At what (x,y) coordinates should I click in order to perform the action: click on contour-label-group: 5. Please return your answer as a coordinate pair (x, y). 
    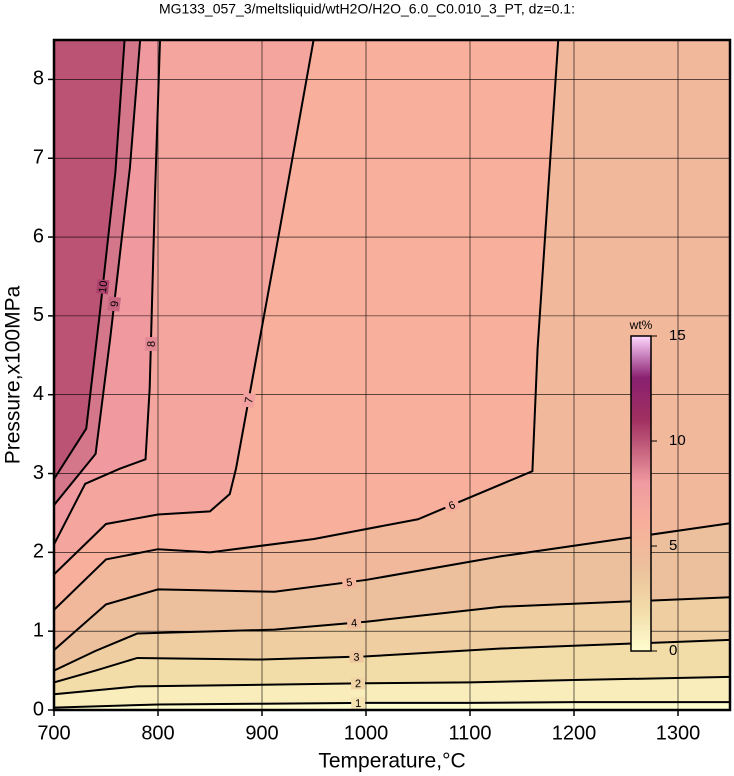
    Looking at the image, I should click on (349, 582).